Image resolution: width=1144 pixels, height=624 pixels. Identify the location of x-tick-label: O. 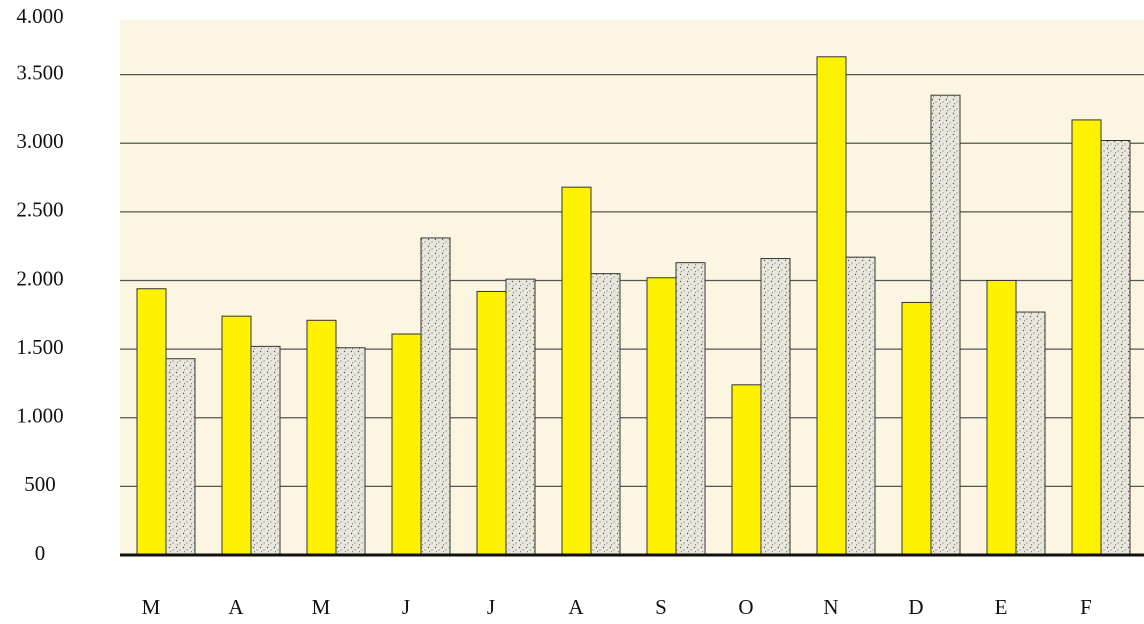
(745, 607).